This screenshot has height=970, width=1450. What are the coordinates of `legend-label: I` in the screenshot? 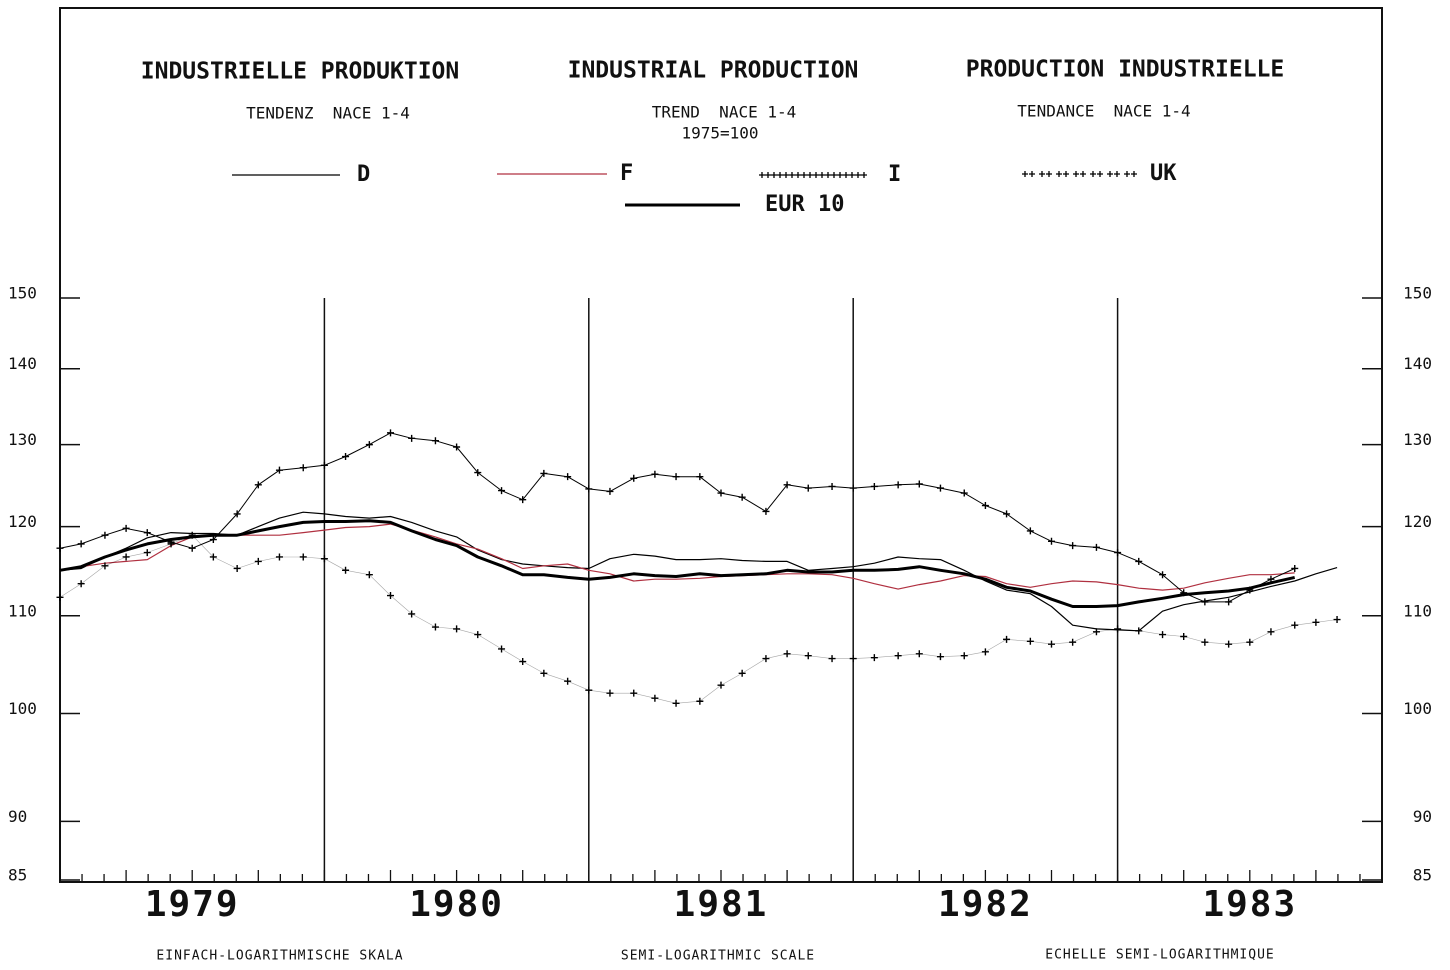 It's located at (894, 174).